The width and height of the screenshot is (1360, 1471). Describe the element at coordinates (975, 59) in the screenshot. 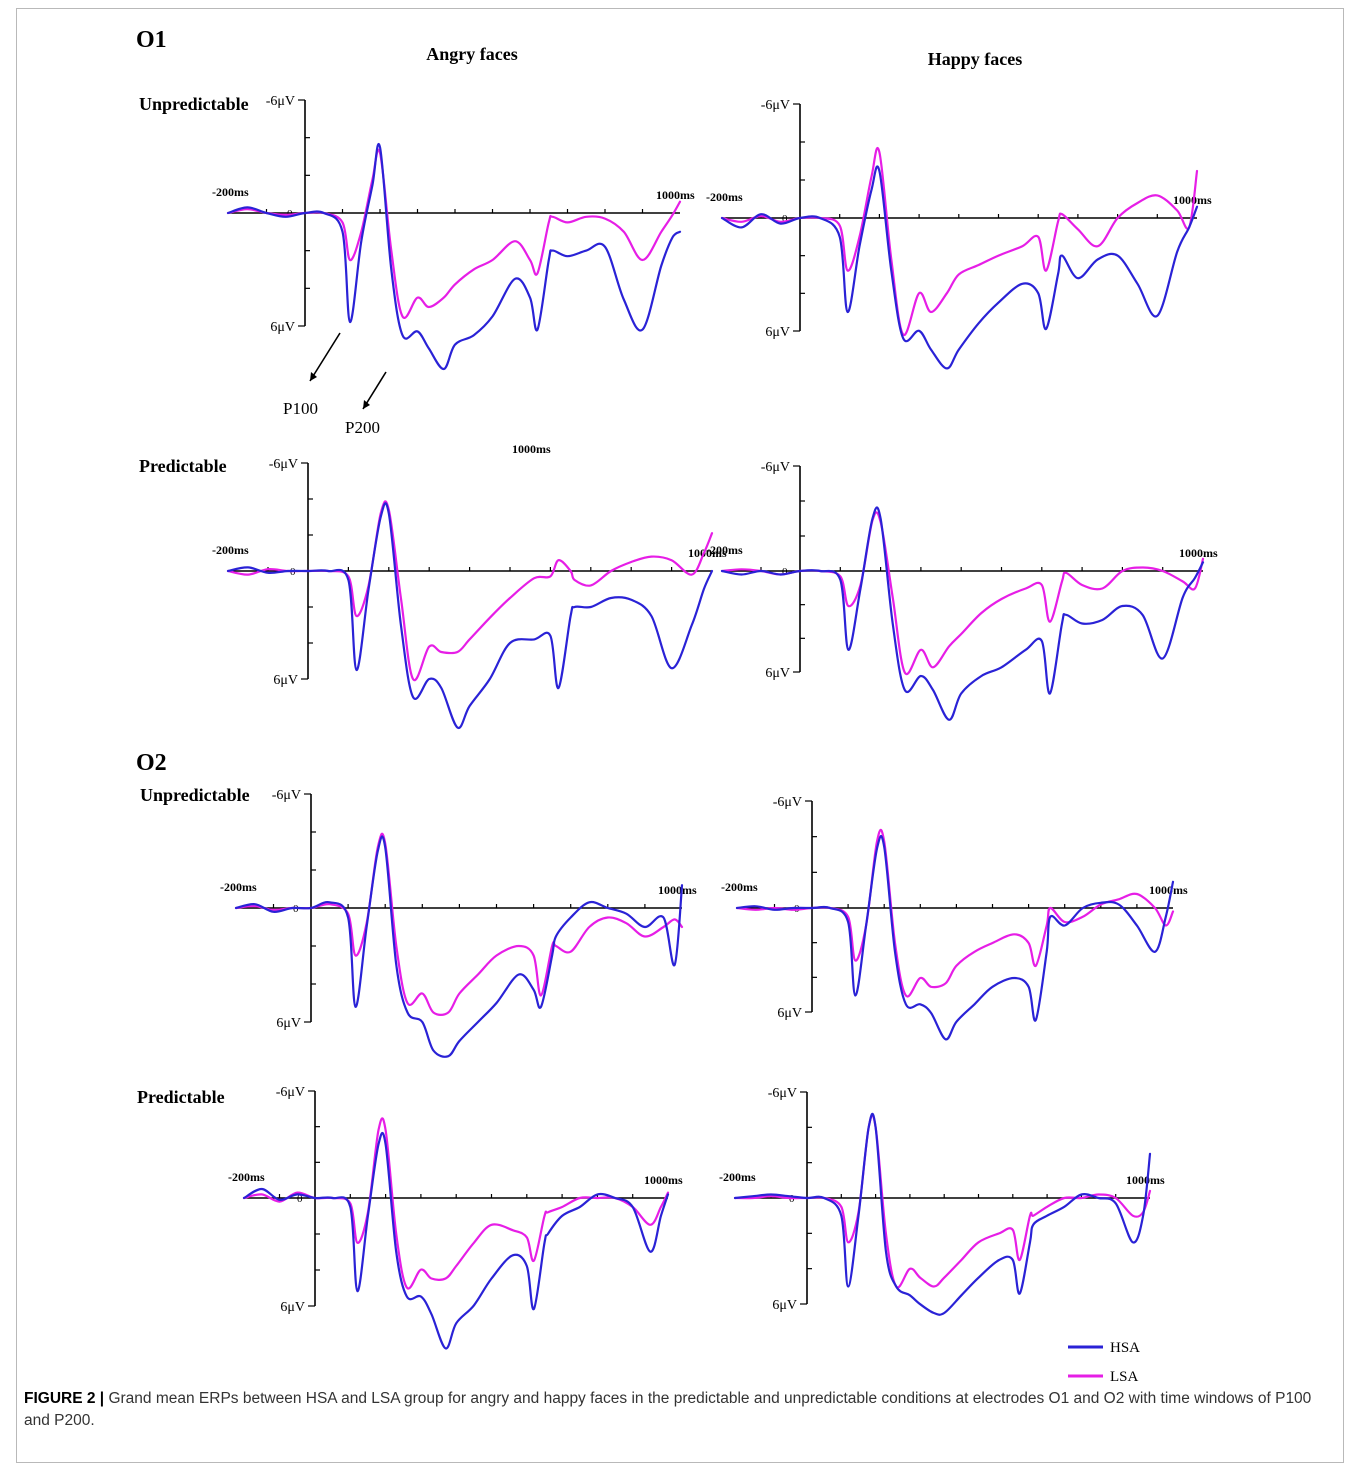

I see `column-title-happy: Happy faces` at that location.